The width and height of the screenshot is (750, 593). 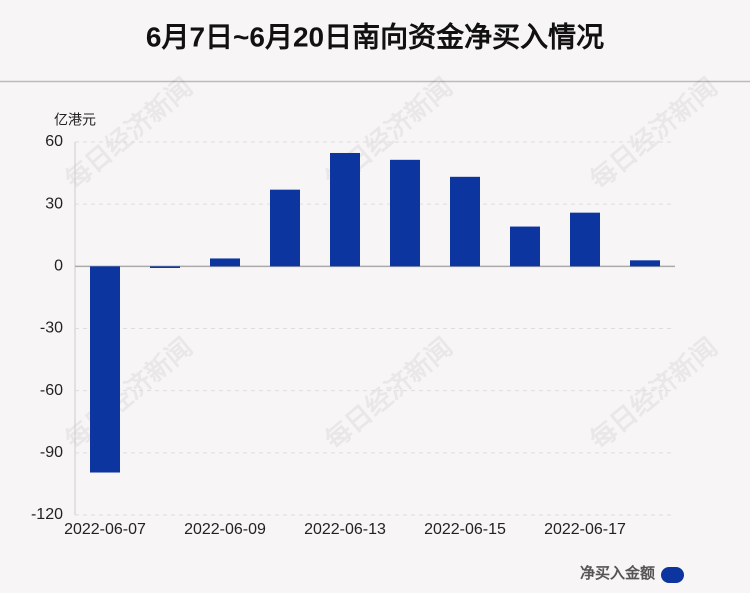 I want to click on y-tick-label: -30, so click(x=51, y=328).